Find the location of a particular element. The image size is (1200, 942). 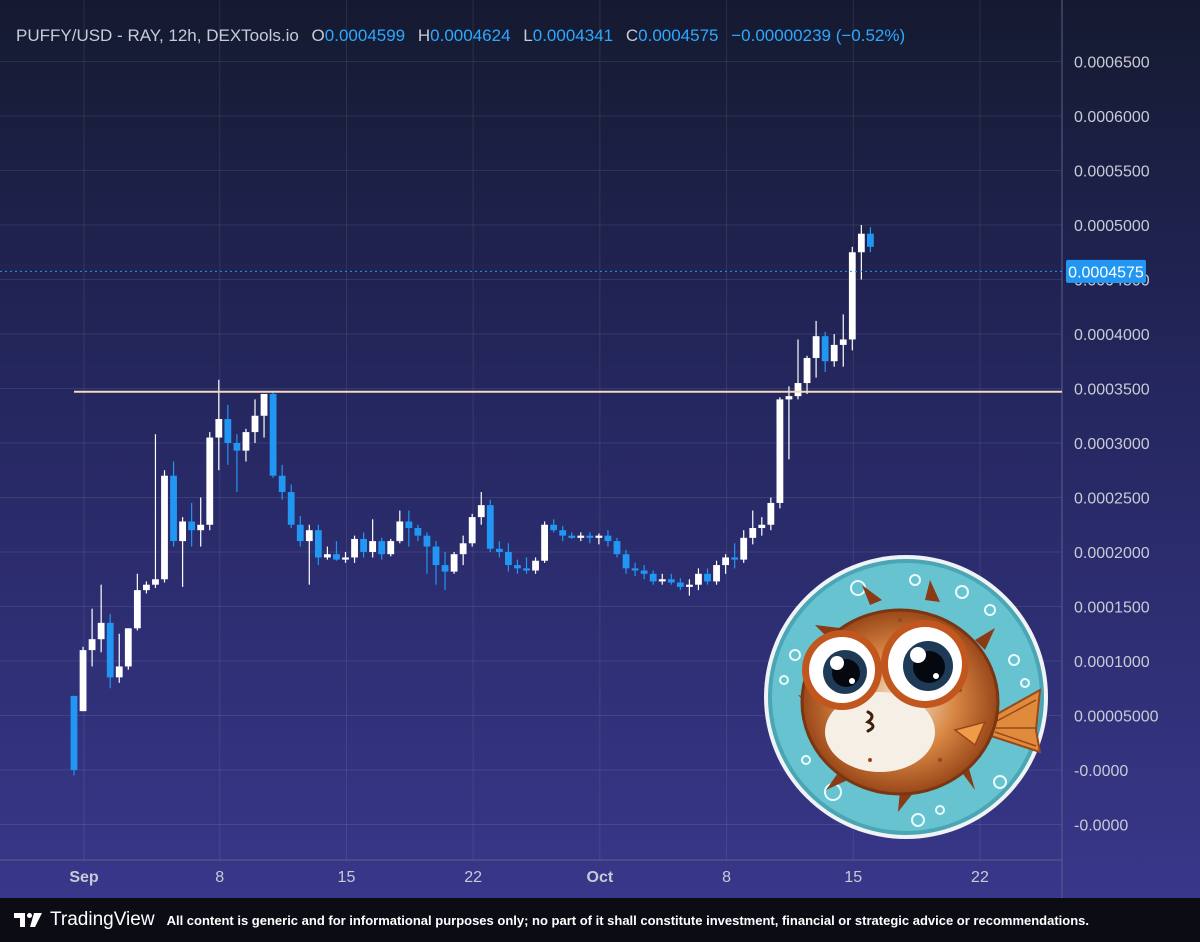

y-tick-label: 0.0005500 is located at coordinates (1112, 172).